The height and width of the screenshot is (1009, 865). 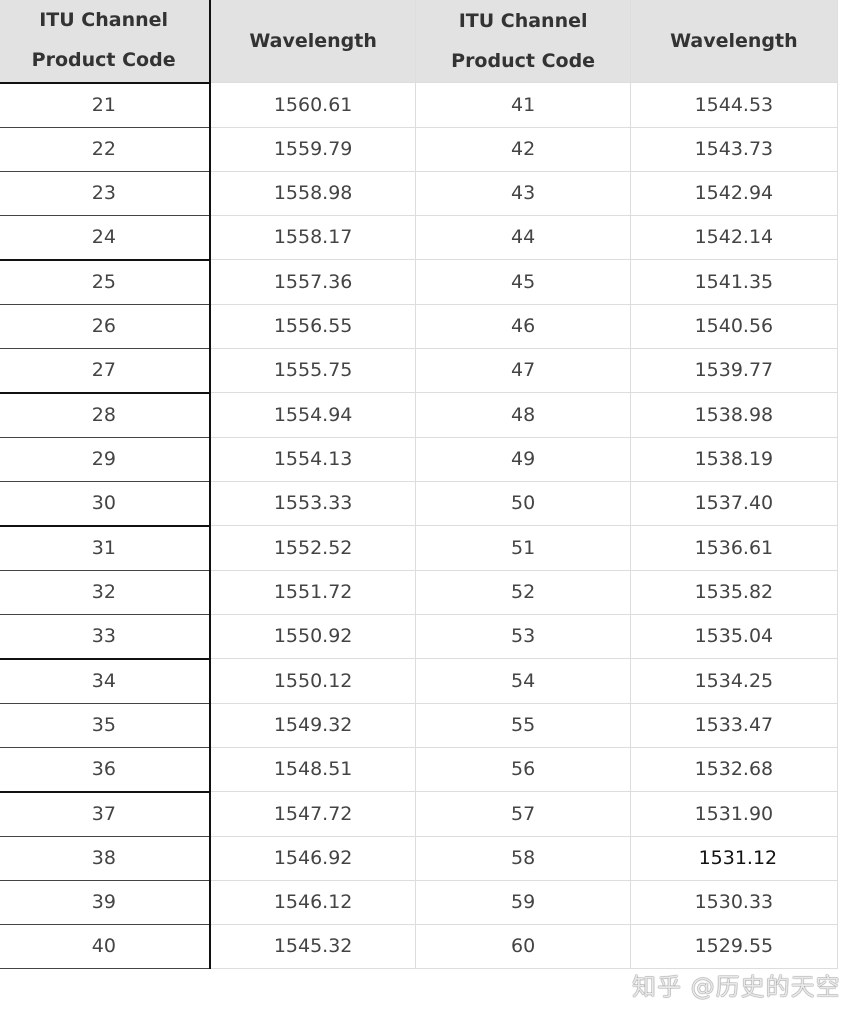 What do you see at coordinates (313, 769) in the screenshot?
I see `wavelength-cell: 1548.51` at bounding box center [313, 769].